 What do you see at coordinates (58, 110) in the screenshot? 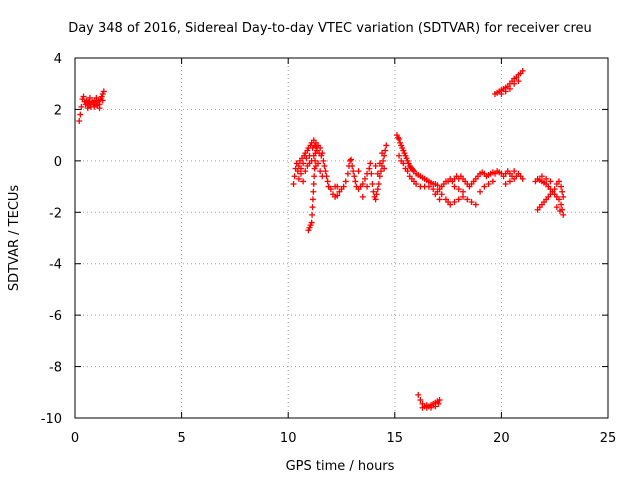
I see `y-tick-label: 2` at bounding box center [58, 110].